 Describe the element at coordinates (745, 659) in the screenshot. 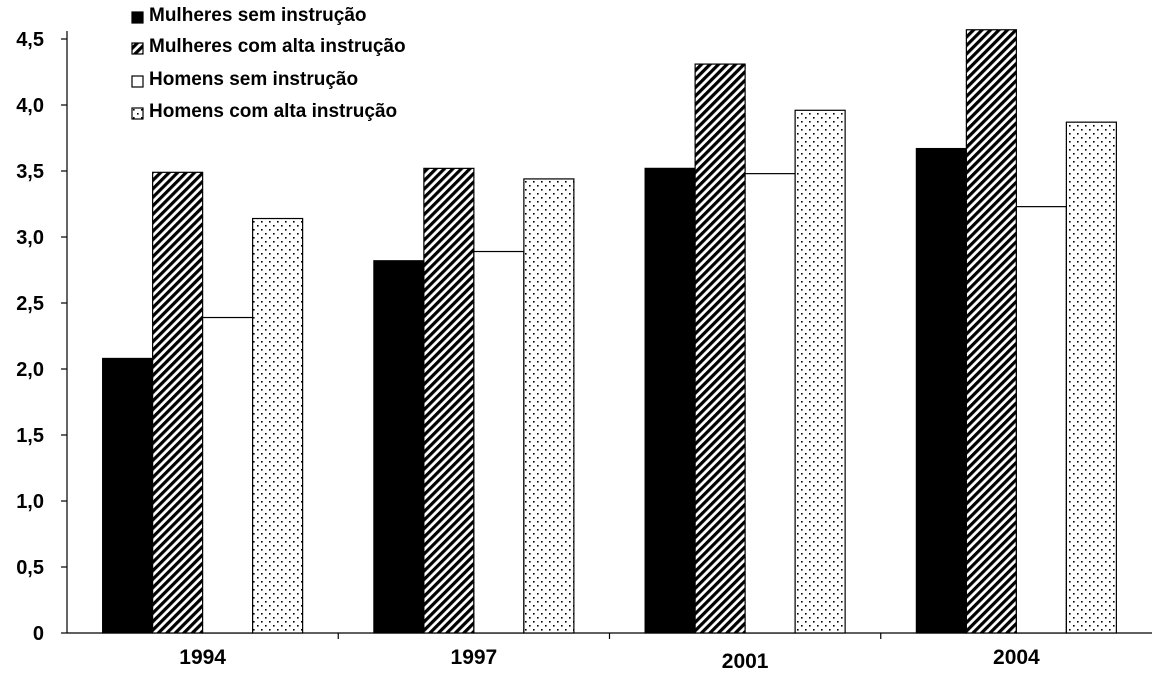

I see `x-tick-label: 2001` at that location.